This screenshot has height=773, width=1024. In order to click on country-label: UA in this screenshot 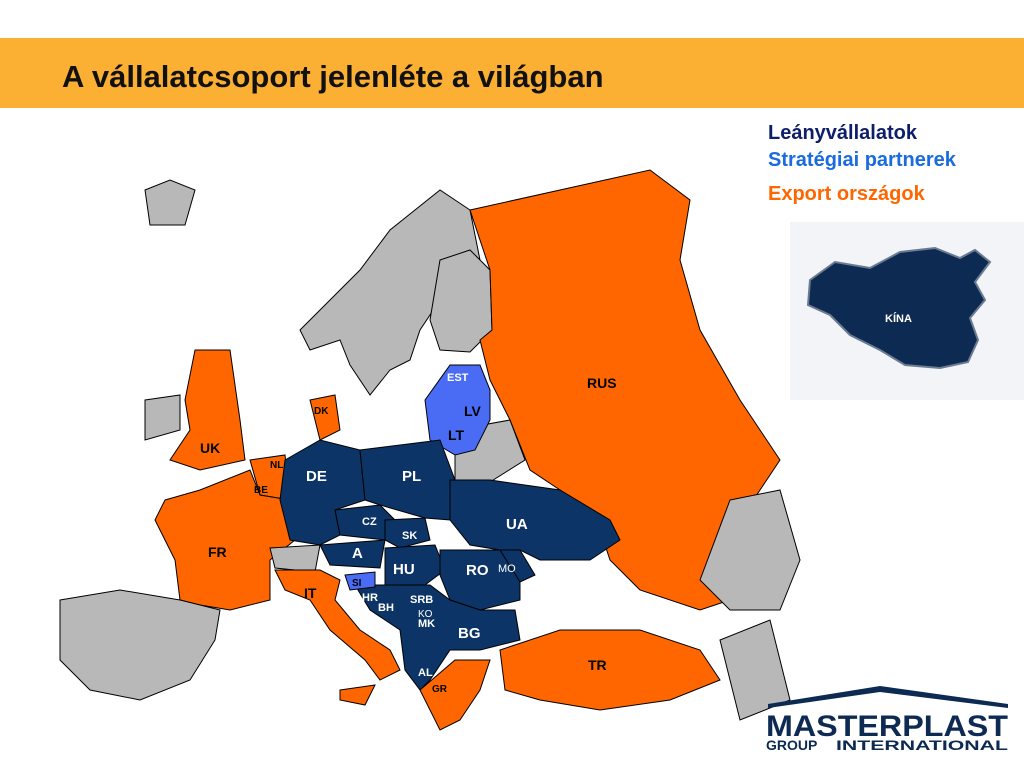, I will do `click(517, 524)`.